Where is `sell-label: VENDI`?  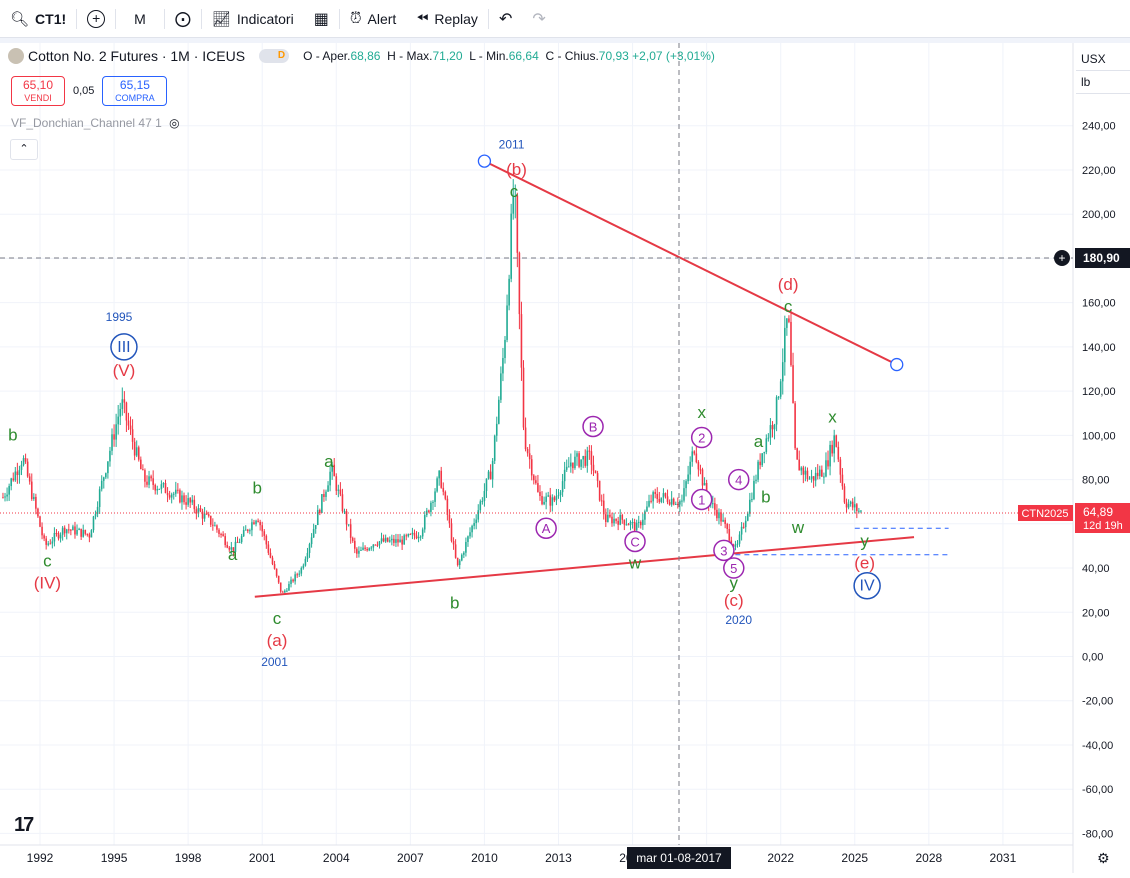 sell-label: VENDI is located at coordinates (38, 98).